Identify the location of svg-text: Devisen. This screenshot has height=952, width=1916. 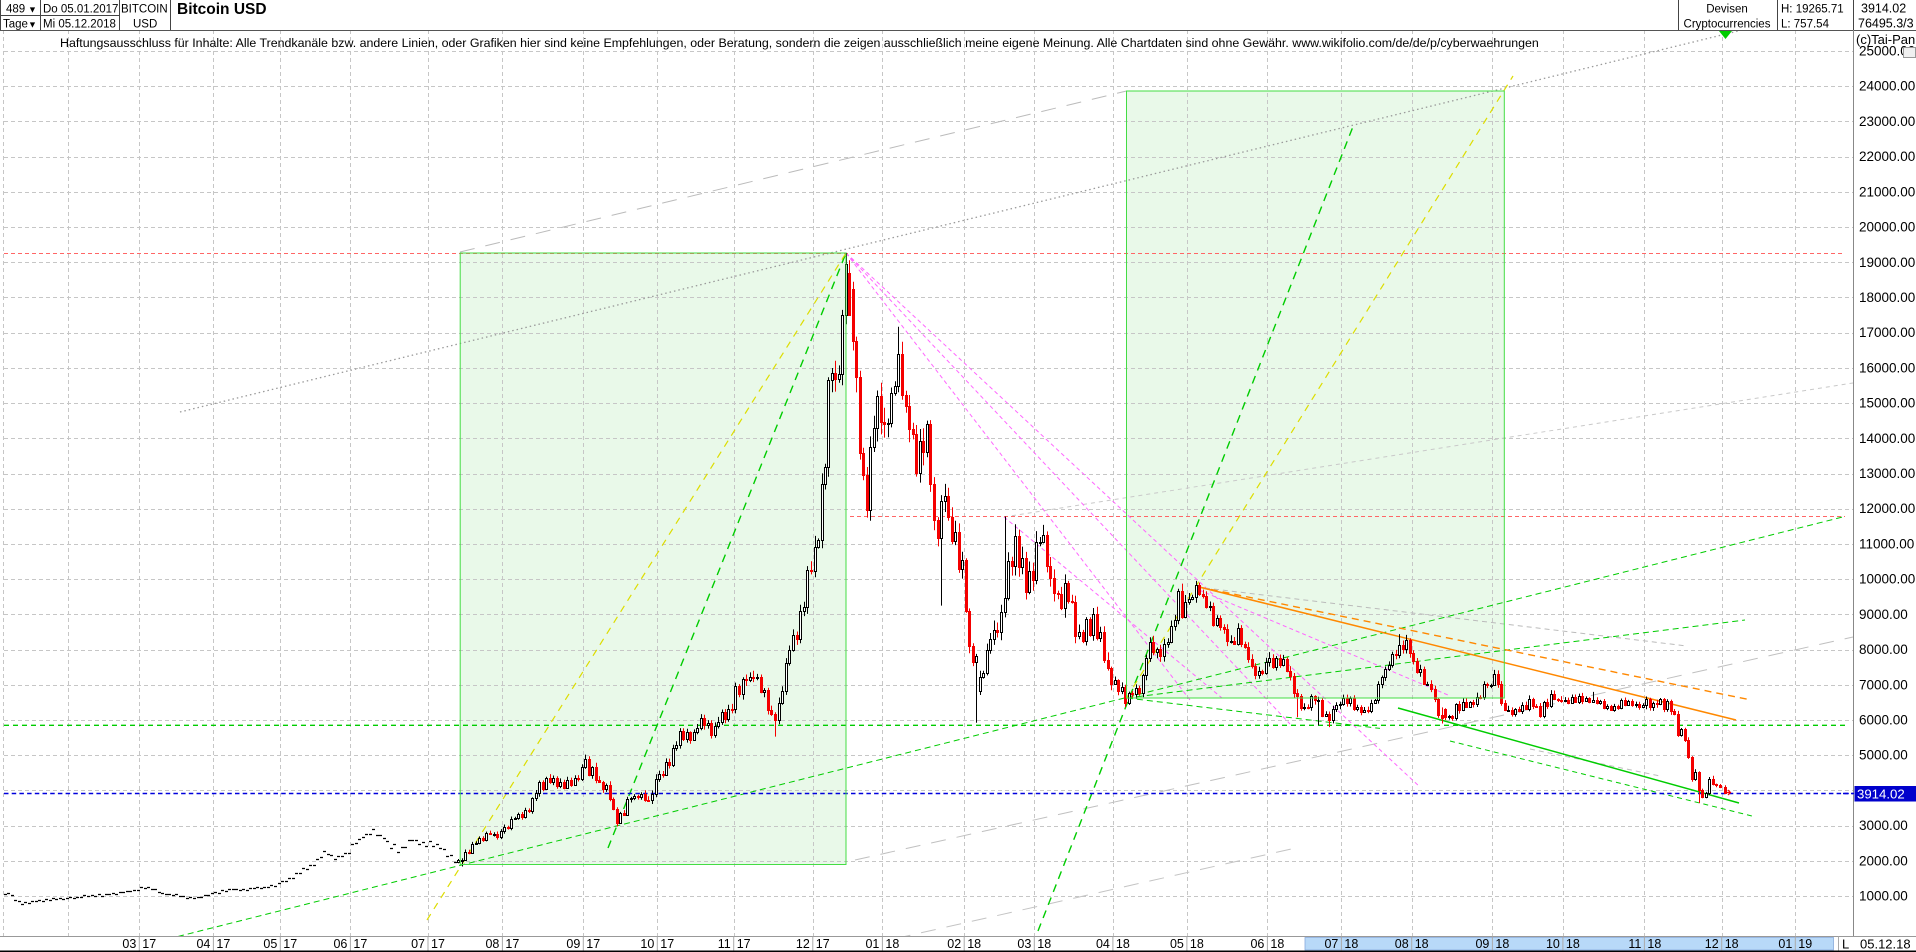
(1727, 10).